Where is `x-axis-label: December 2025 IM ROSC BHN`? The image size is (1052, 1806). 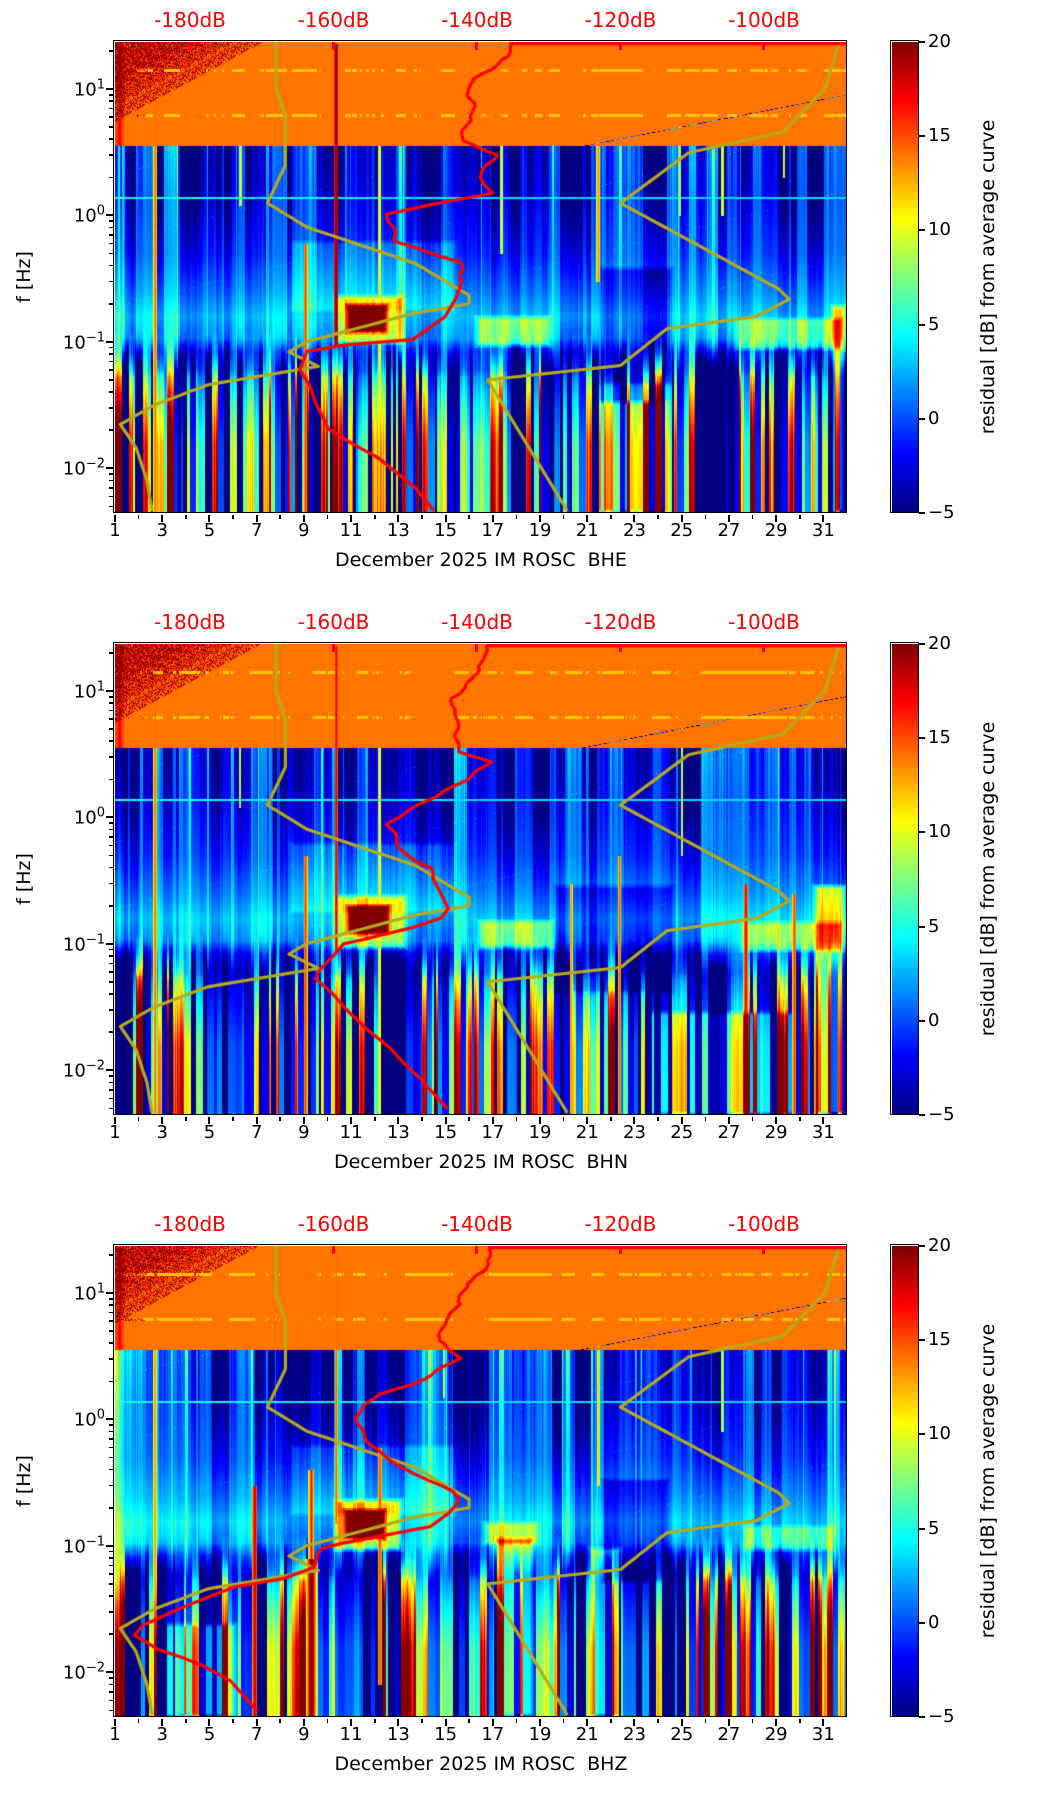 x-axis-label: December 2025 IM ROSC BHN is located at coordinates (481, 1162).